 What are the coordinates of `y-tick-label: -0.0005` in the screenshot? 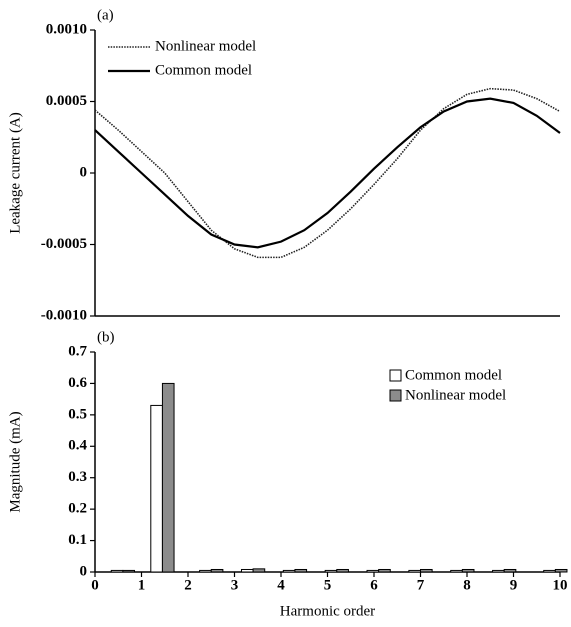 It's located at (64, 244).